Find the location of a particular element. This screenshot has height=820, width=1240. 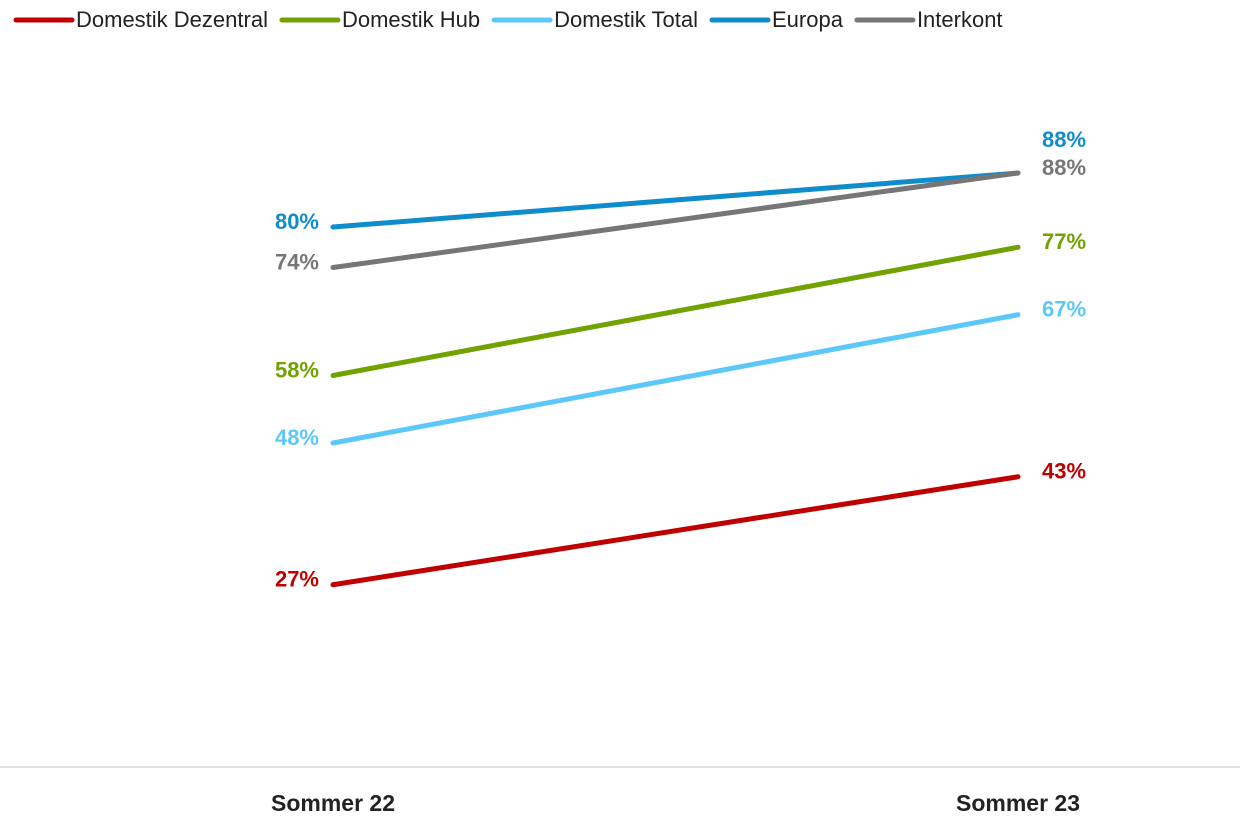

data-label: 58% is located at coordinates (297, 369).